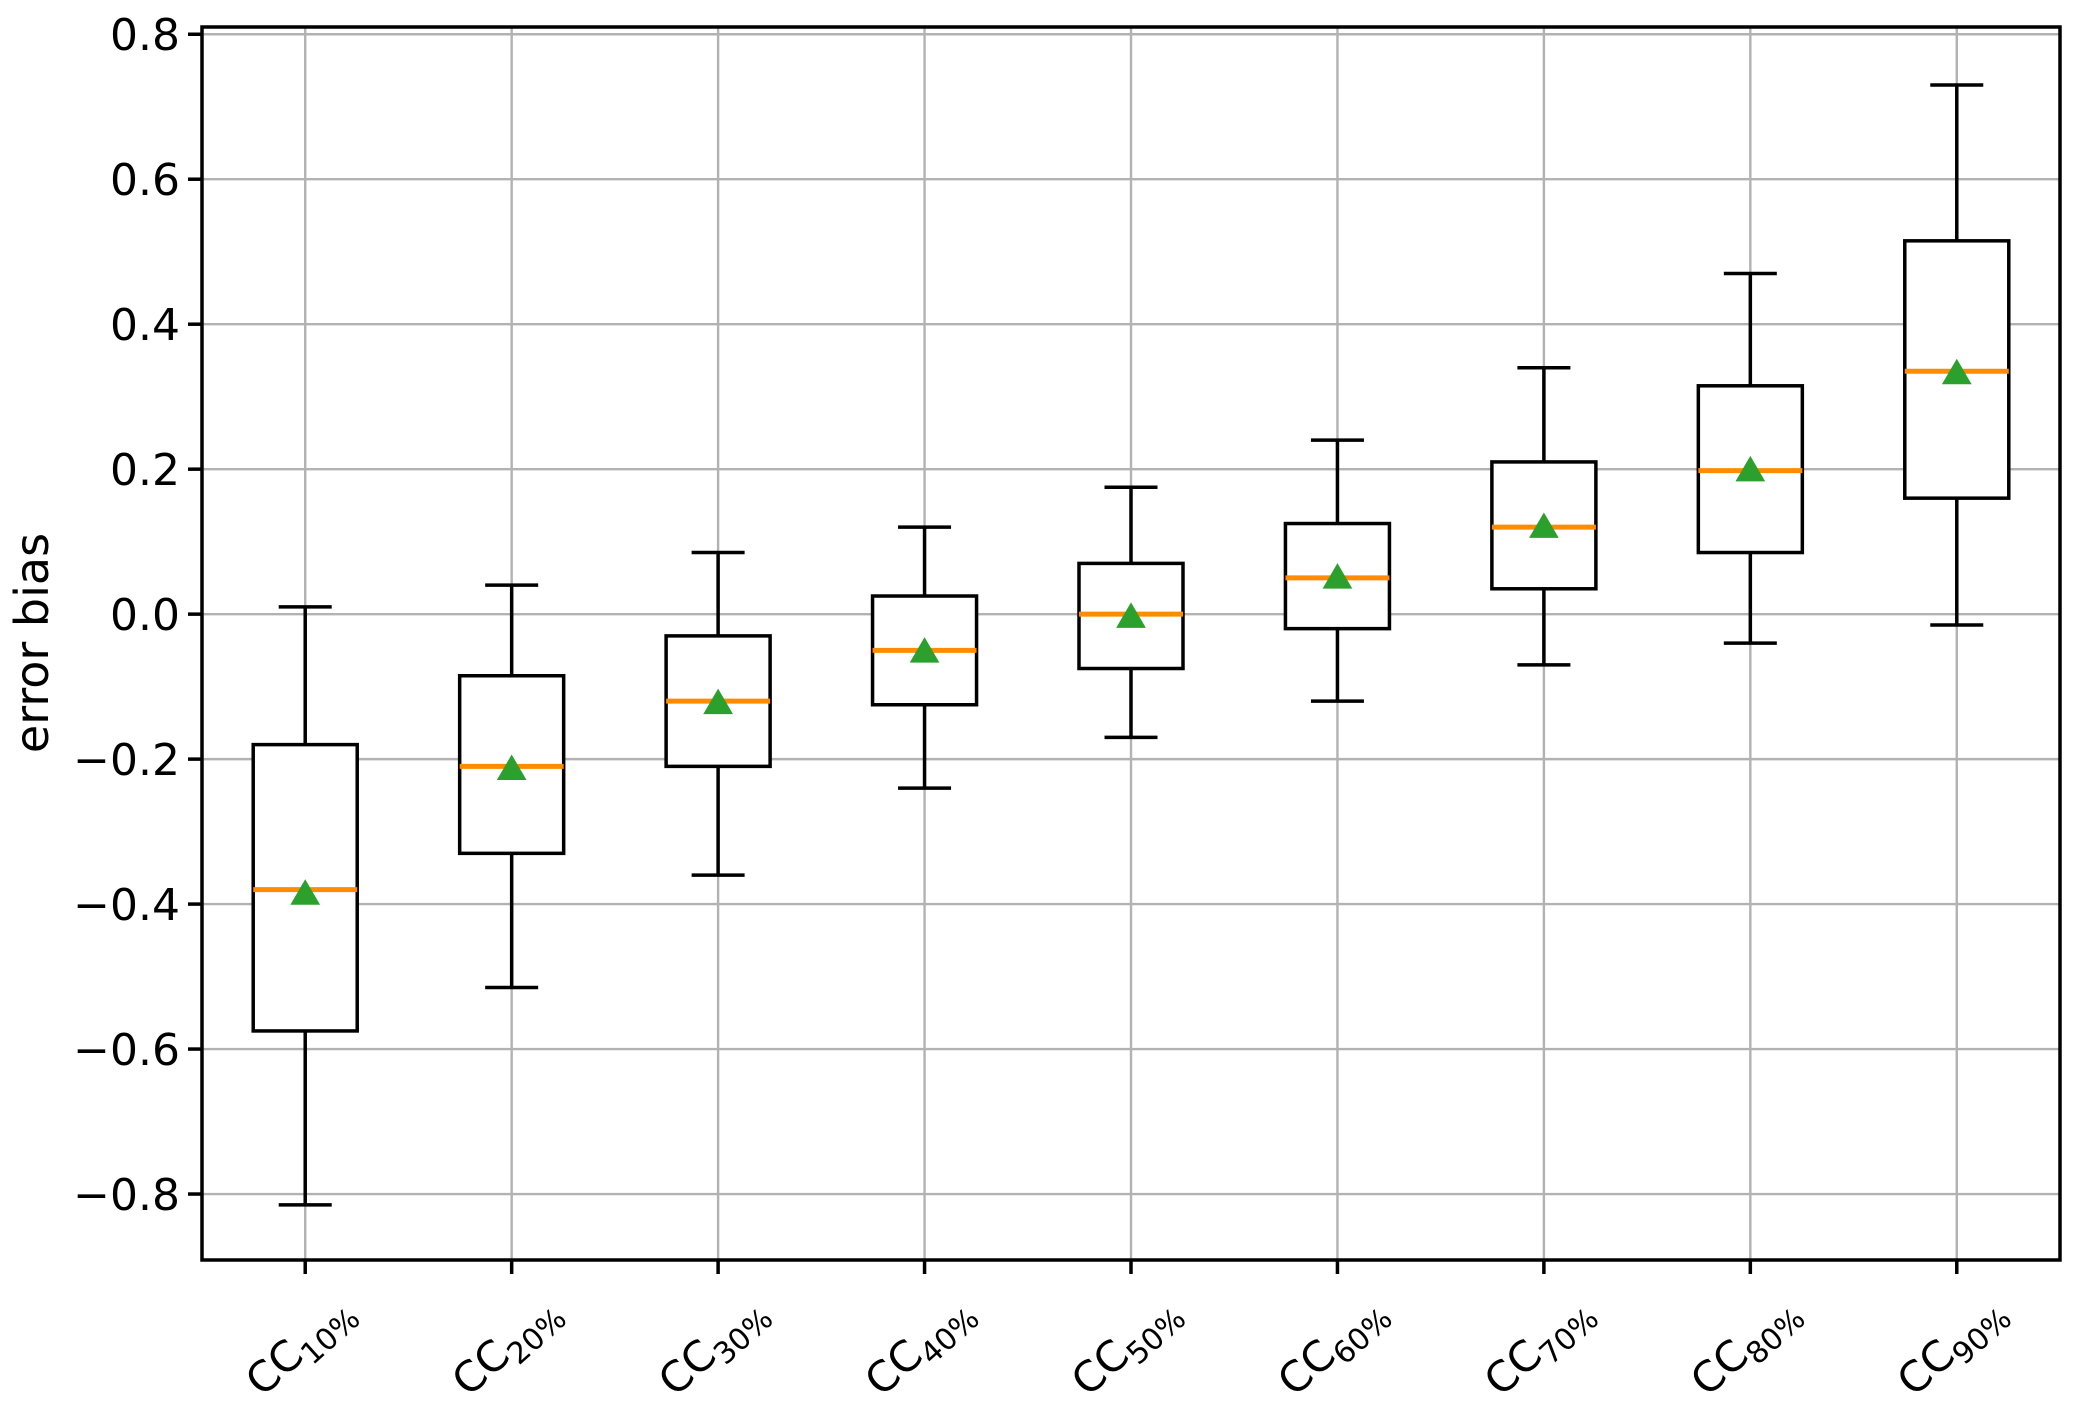 Image resolution: width=2081 pixels, height=1424 pixels. I want to click on box-CC60%, so click(1337, 570).